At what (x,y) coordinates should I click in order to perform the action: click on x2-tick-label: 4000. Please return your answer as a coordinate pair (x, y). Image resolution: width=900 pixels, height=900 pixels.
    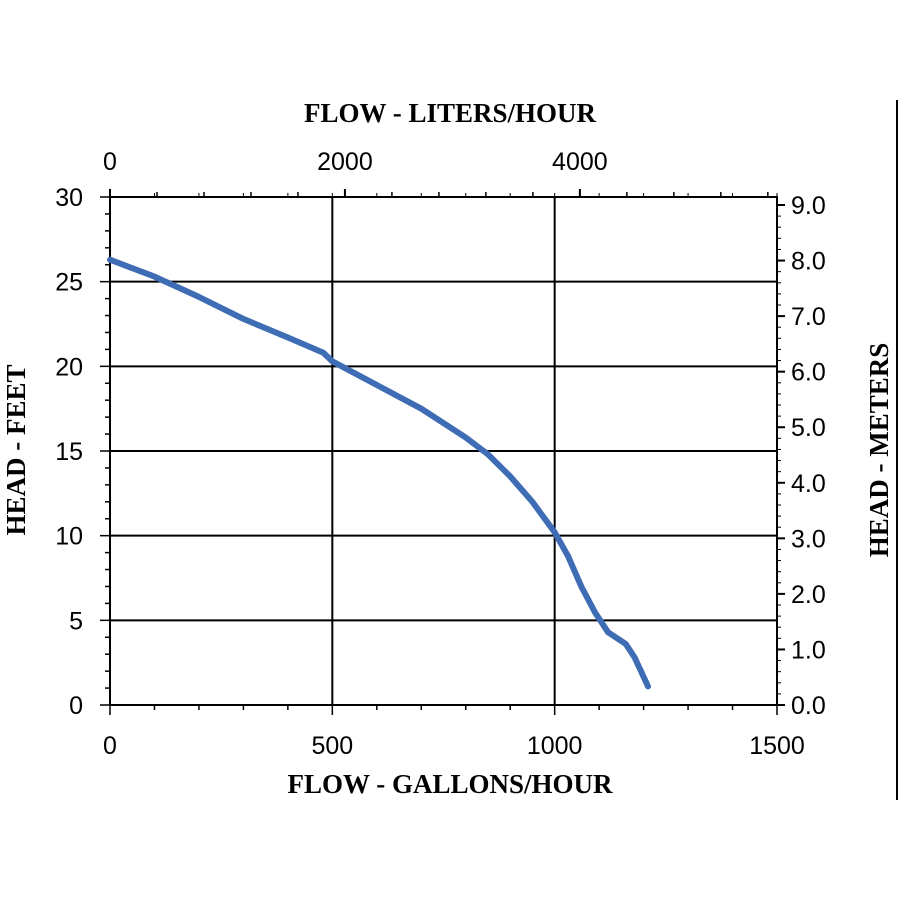
    Looking at the image, I should click on (580, 162).